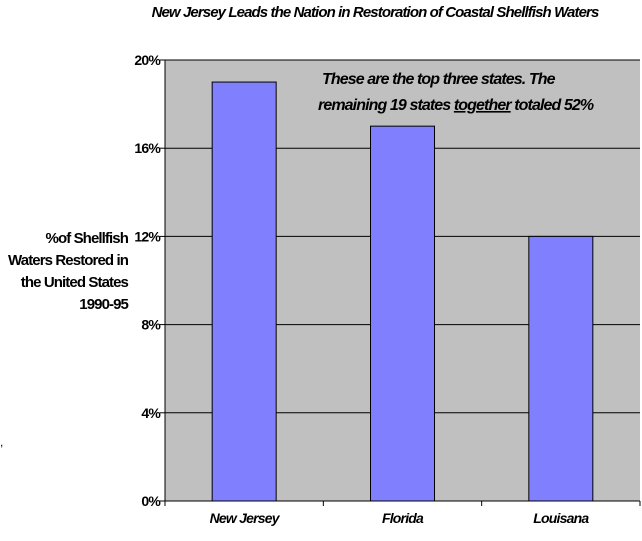 Image resolution: width=642 pixels, height=541 pixels. What do you see at coordinates (2, 442) in the screenshot?
I see `stray-comma-mark: ,` at bounding box center [2, 442].